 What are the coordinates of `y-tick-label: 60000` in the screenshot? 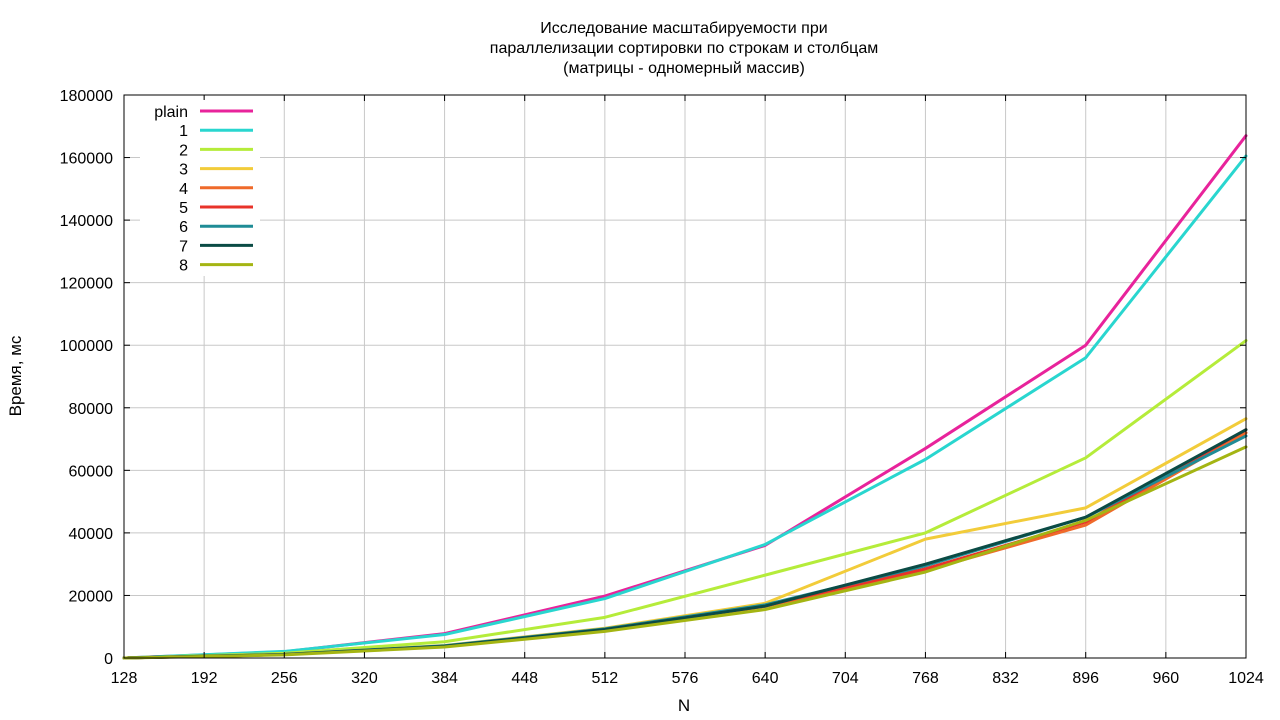 It's located at (91, 471).